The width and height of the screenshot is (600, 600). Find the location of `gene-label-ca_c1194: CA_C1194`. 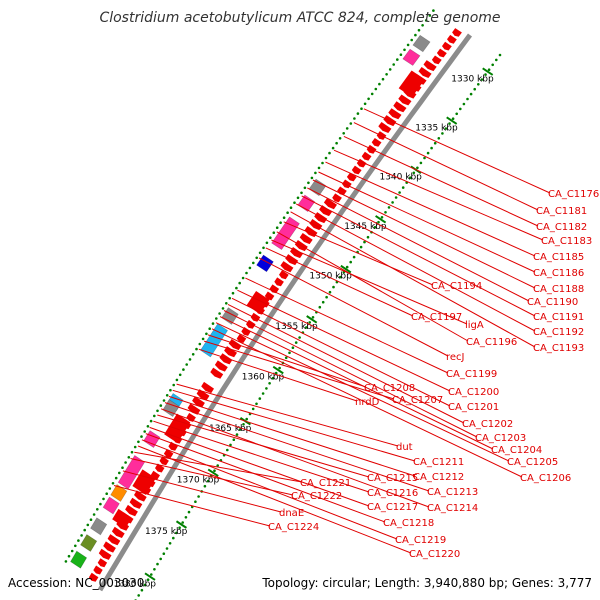

gene-label-ca_c1194: CA_C1194 is located at coordinates (456, 286).